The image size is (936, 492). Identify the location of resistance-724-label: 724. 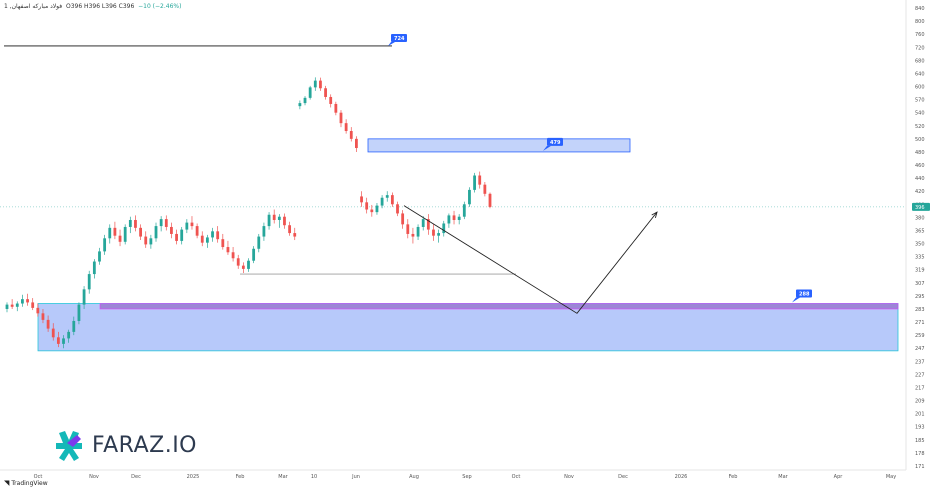
(399, 39).